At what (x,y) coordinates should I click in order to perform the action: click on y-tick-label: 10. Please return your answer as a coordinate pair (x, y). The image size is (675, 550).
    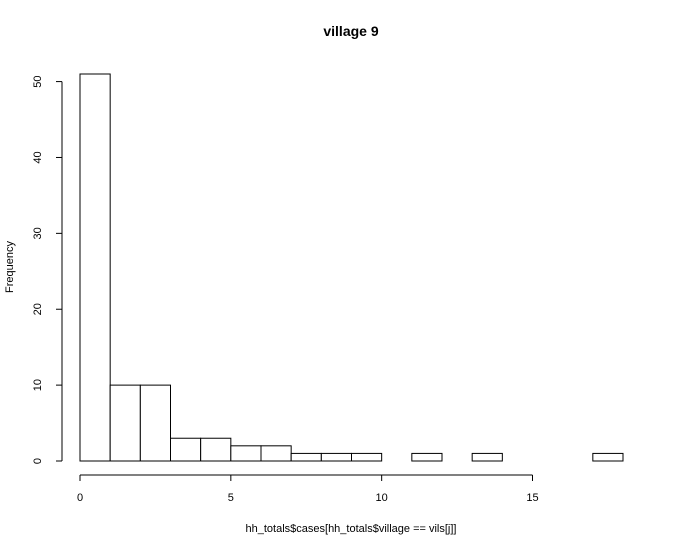
    Looking at the image, I should click on (38, 385).